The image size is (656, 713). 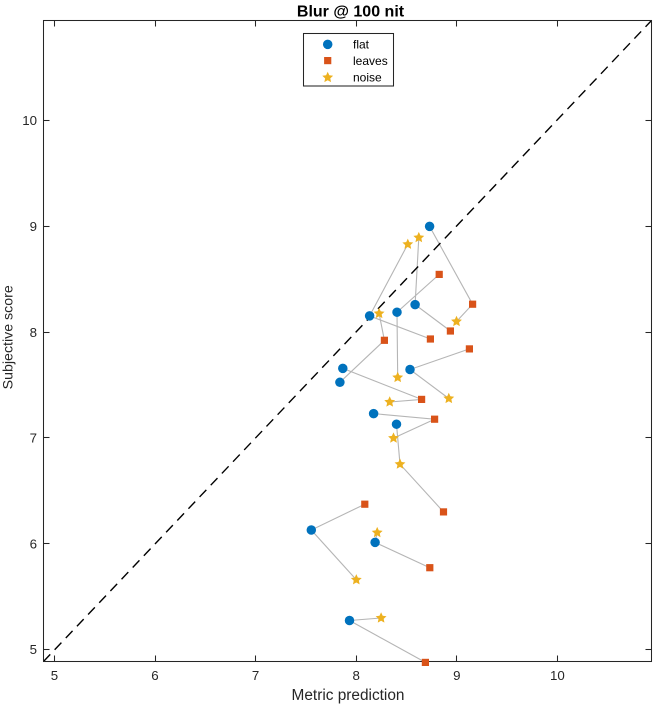 I want to click on svg-text: flat, so click(x=361, y=45).